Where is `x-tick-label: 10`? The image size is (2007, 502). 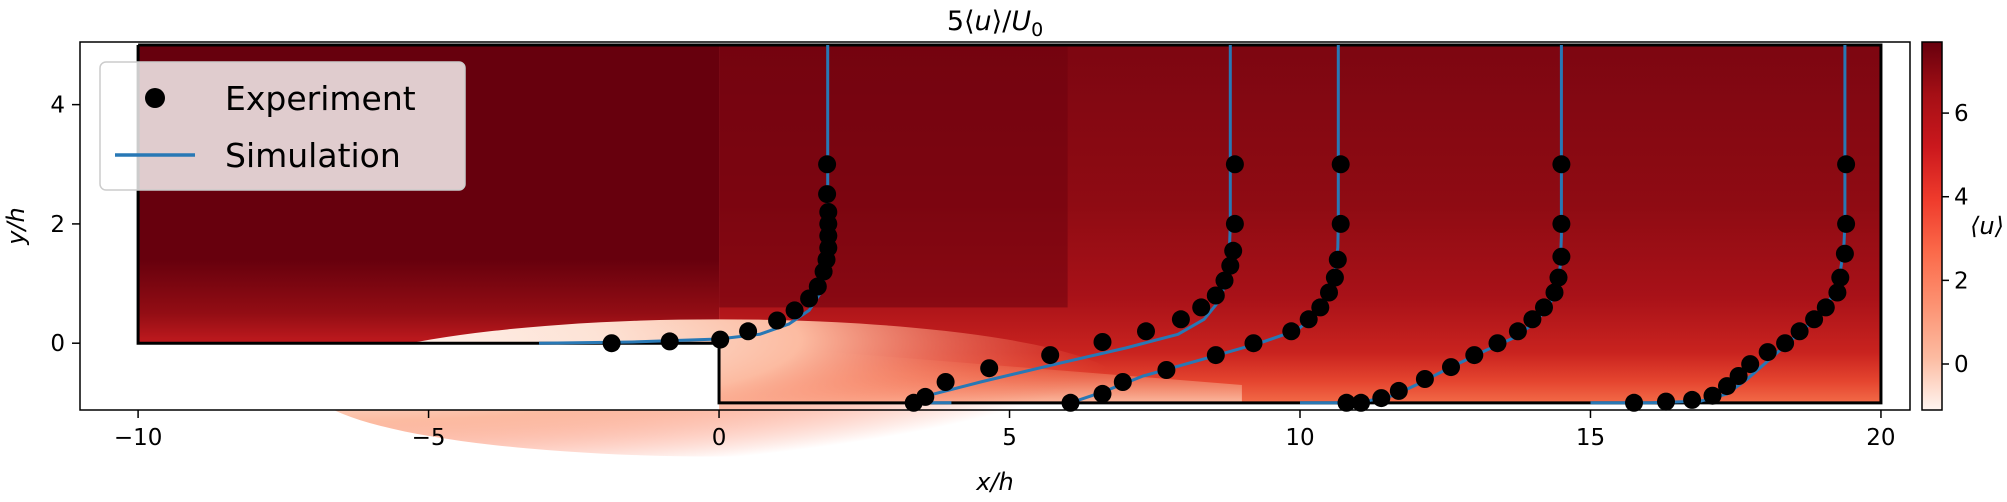 x-tick-label: 10 is located at coordinates (1299, 438).